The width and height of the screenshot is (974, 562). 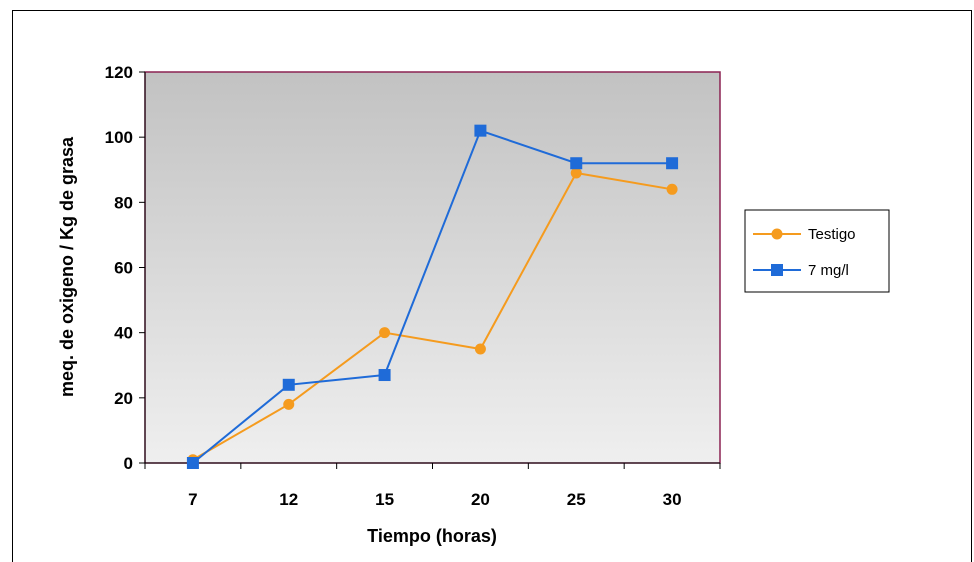 I want to click on legend-label: 7 mg/l, so click(x=828, y=270).